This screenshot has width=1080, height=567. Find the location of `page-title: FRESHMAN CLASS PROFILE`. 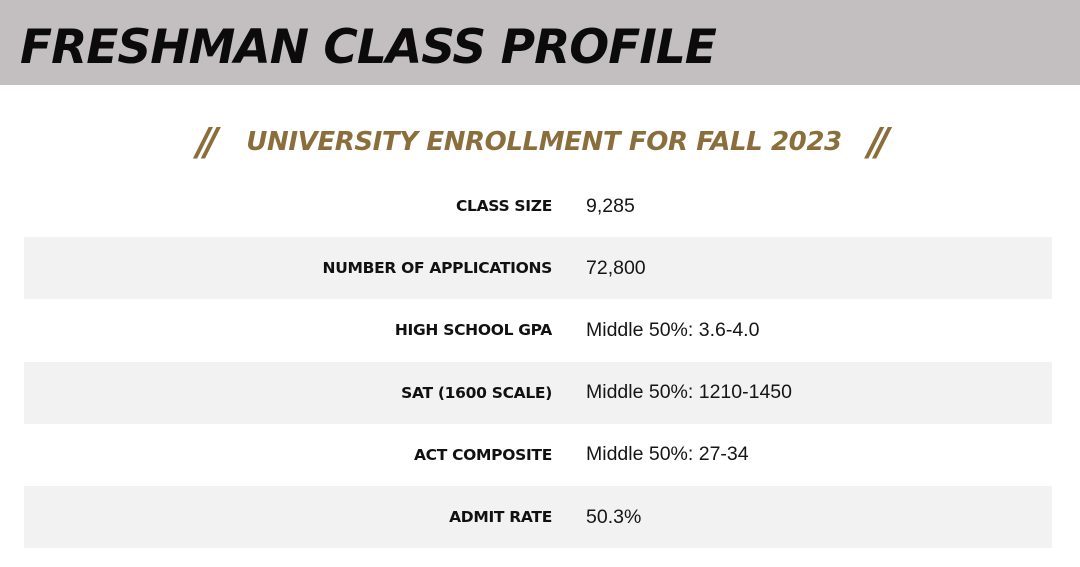

page-title: FRESHMAN CLASS PROFILE is located at coordinates (368, 47).